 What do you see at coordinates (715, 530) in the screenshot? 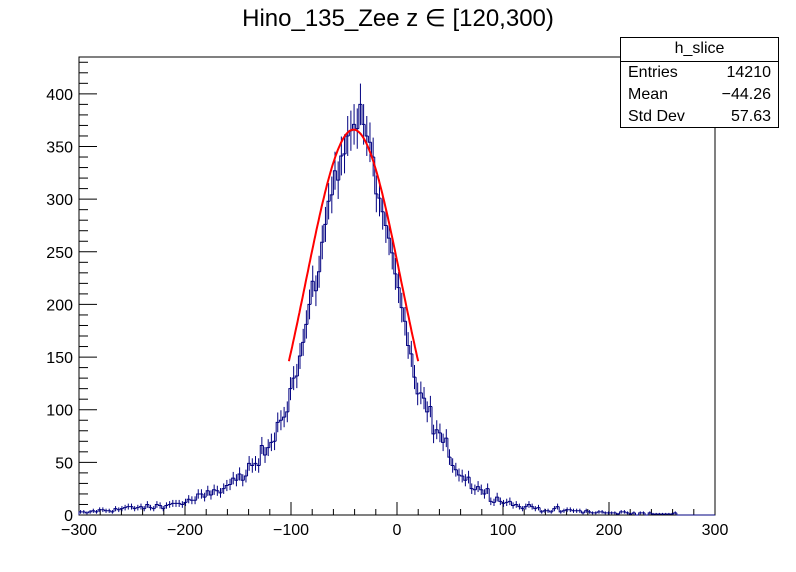
I see `x-tick-label: 300` at bounding box center [715, 530].